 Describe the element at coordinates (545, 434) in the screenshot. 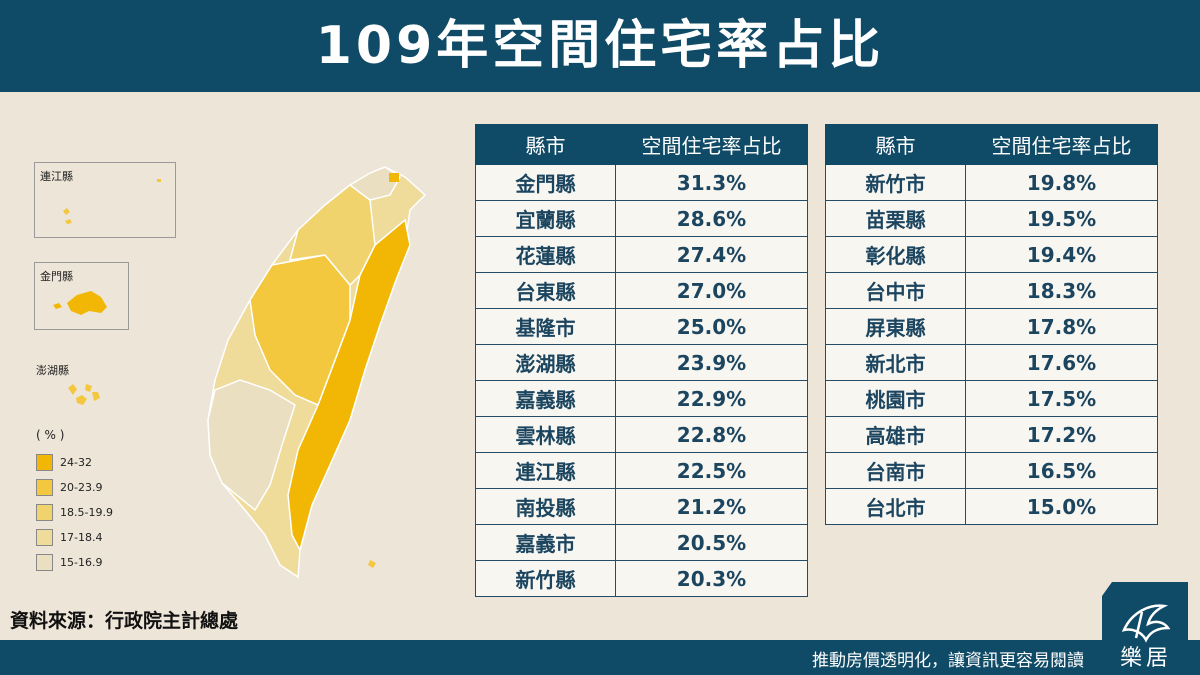

I see `county-cell: 雲林縣` at that location.